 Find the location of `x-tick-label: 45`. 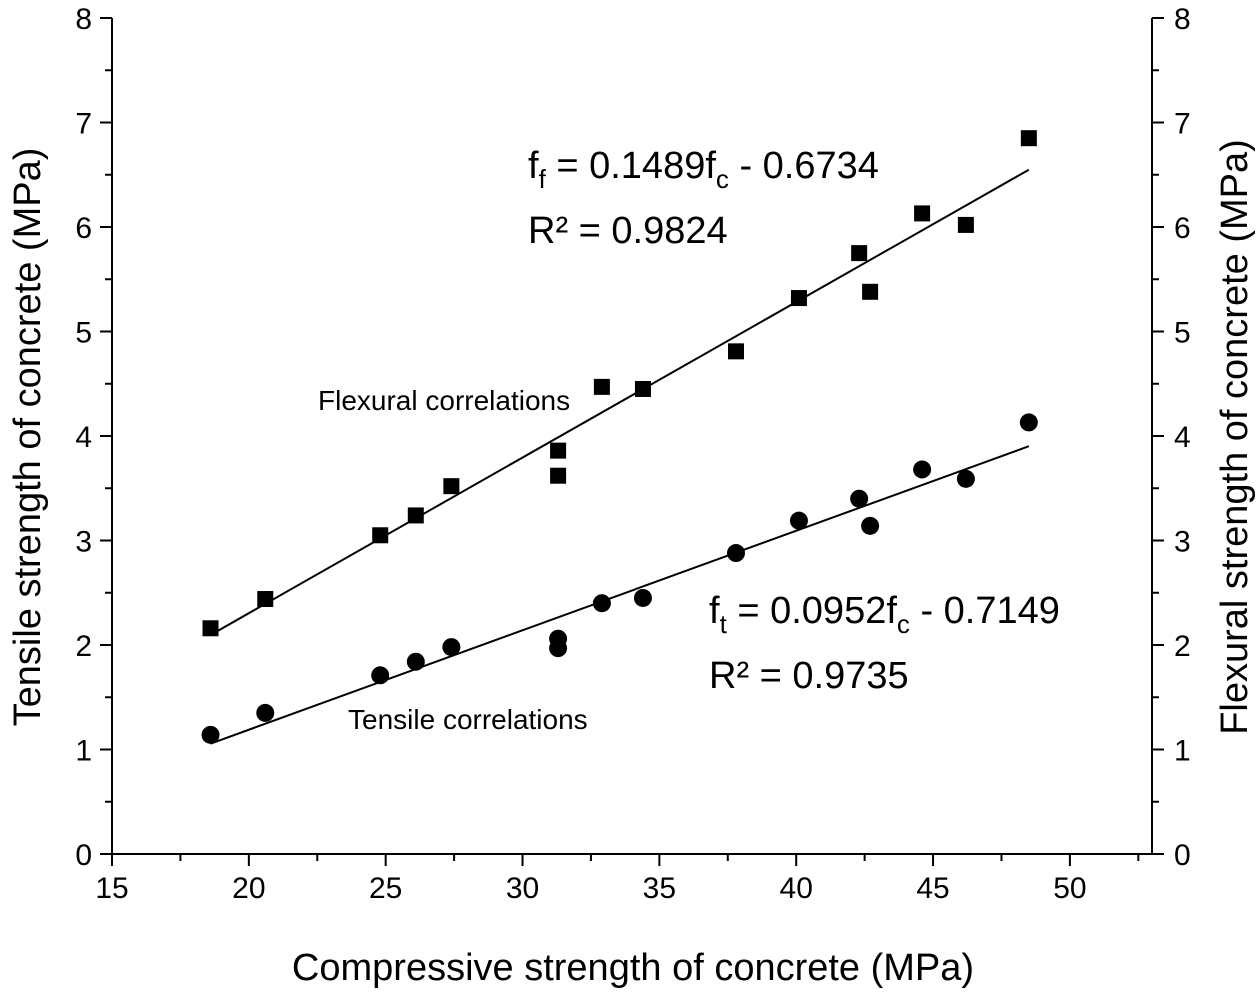

x-tick-label: 45 is located at coordinates (932, 888).